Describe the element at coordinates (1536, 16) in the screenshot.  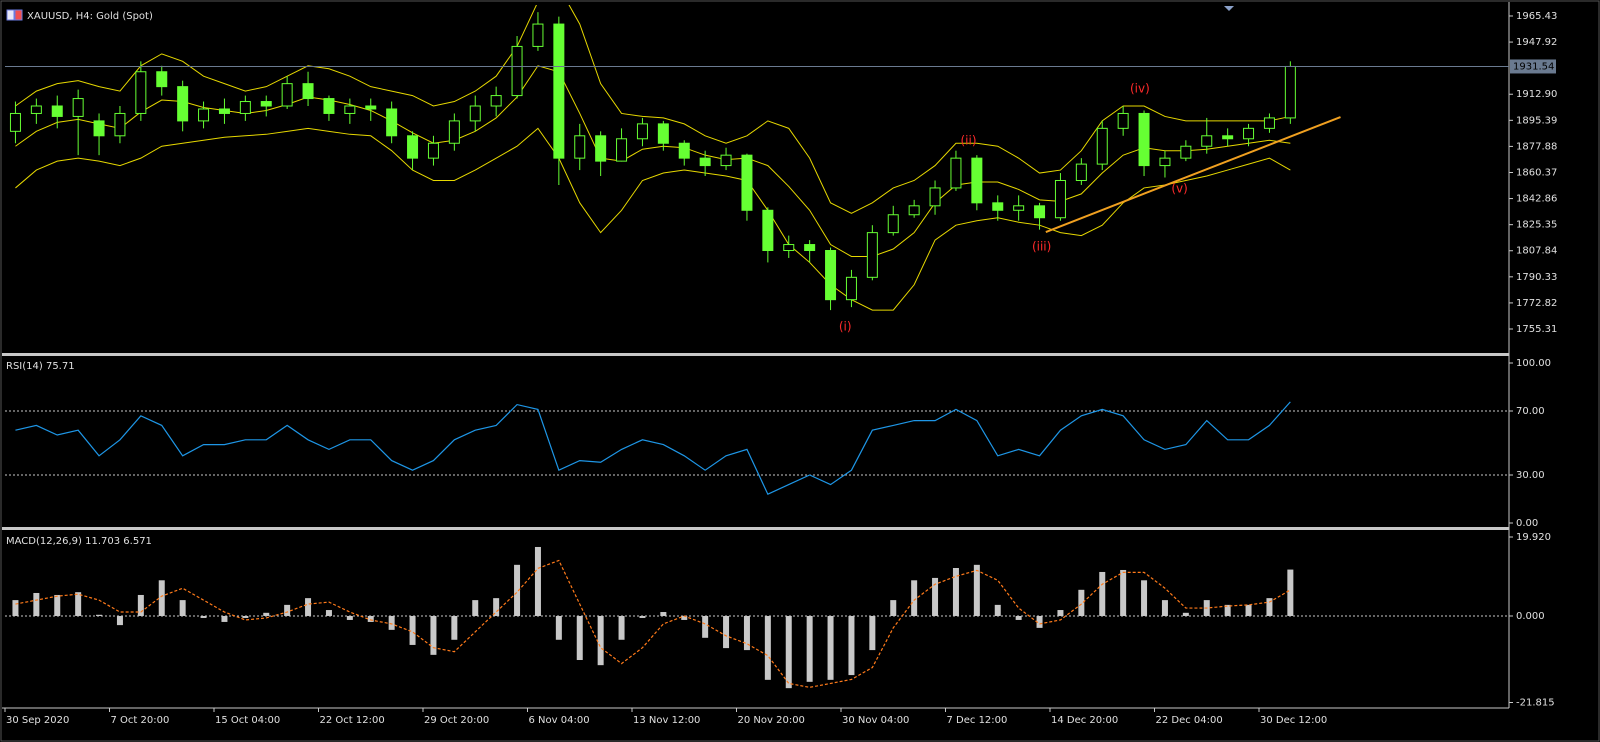
I see `y-tick-label: 1965.43` at that location.